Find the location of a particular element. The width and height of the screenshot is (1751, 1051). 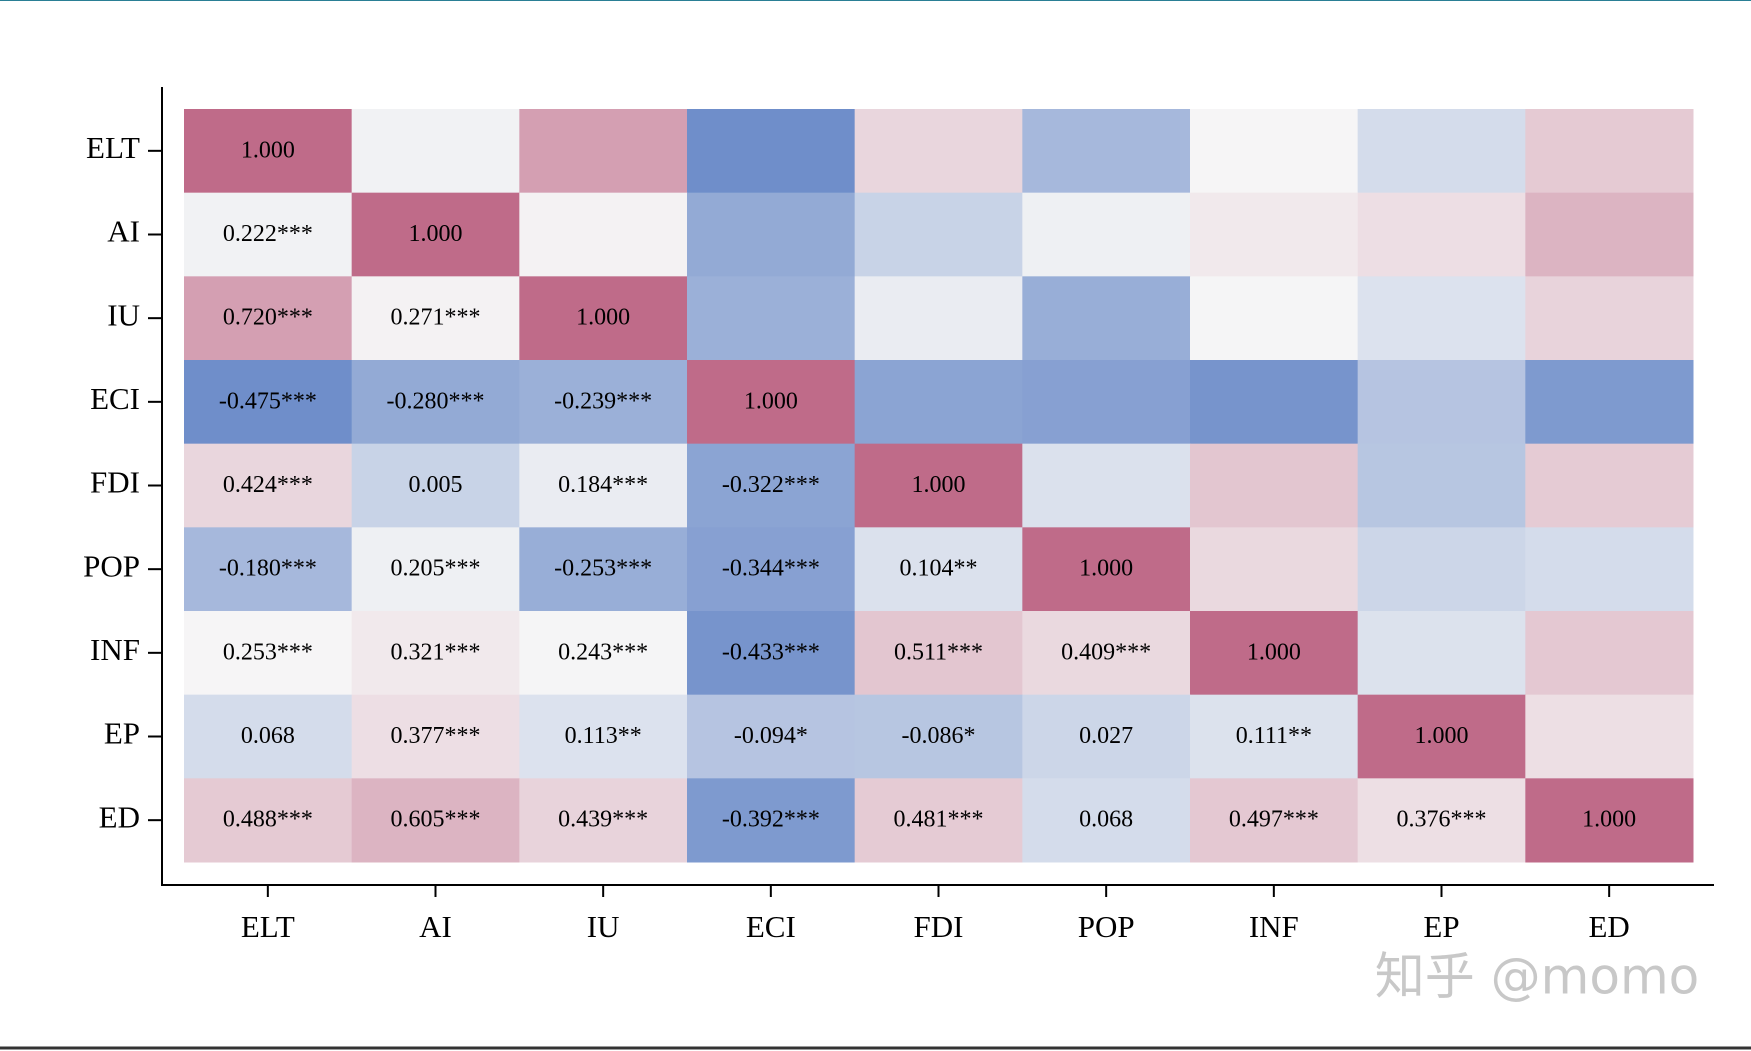

cell-label: 0.104** is located at coordinates (939, 569).